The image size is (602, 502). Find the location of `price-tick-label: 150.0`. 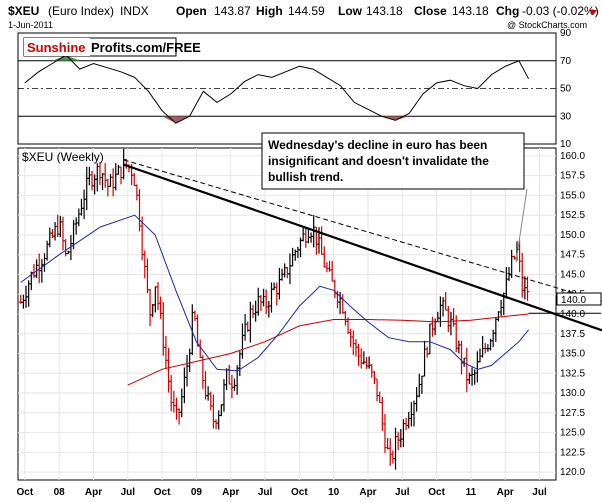

price-tick-label: 150.0 is located at coordinates (572, 235).